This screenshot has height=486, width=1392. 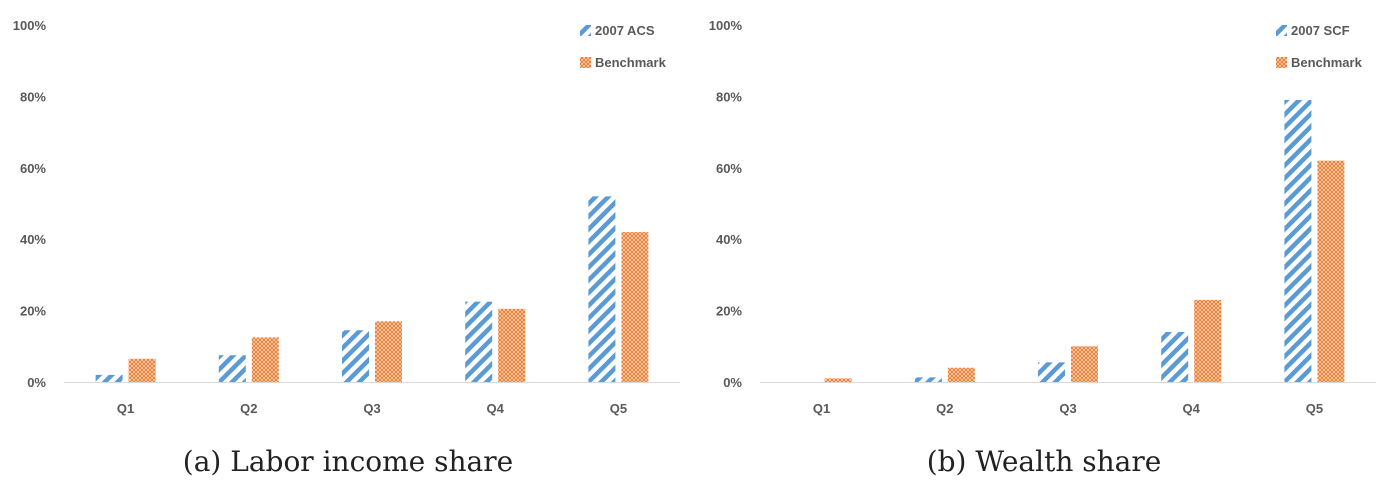 I want to click on chart-a-caption: (a) Labor income share, so click(x=348, y=461).